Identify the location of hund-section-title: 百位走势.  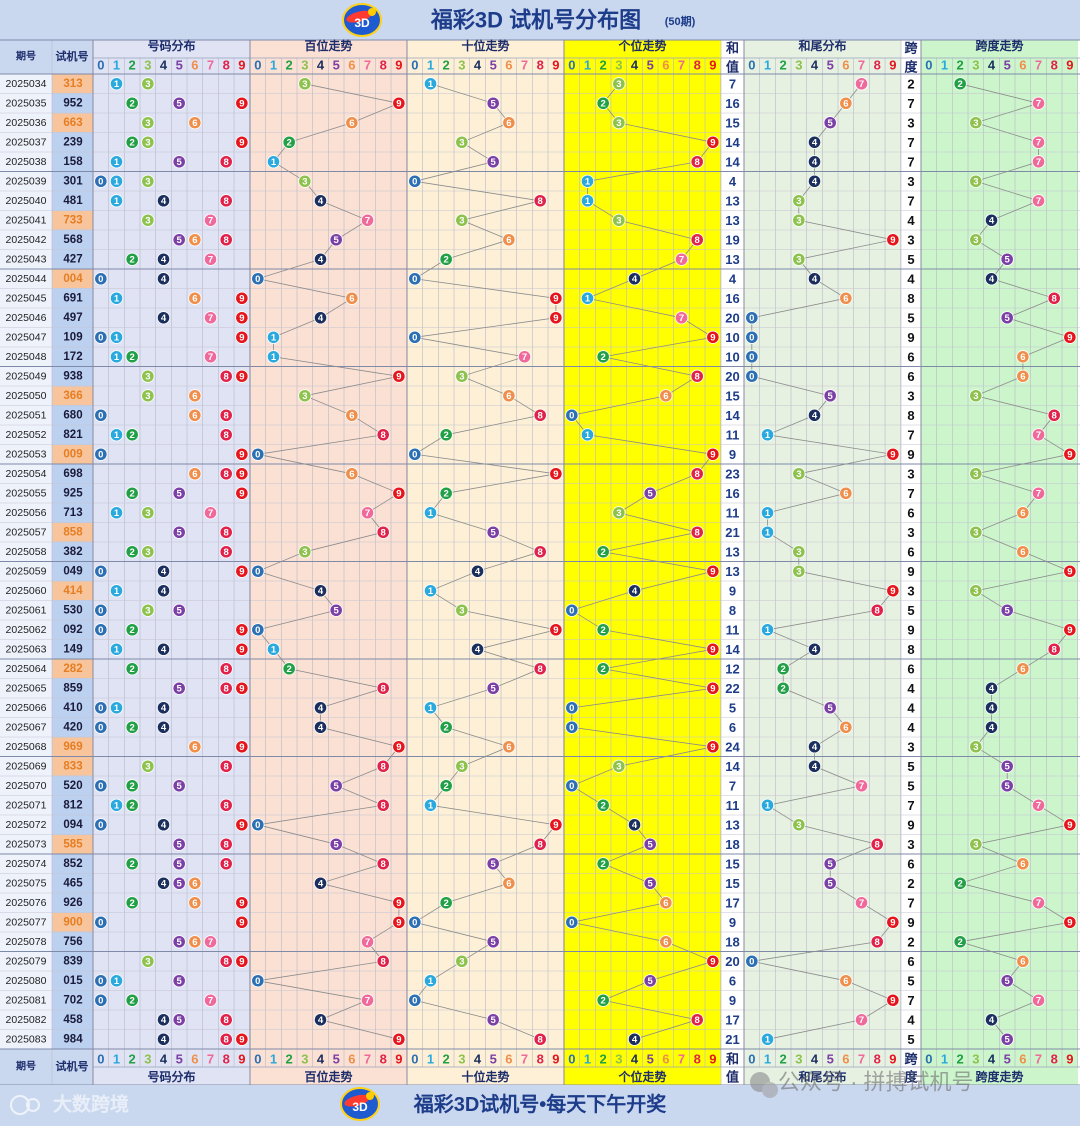
(328, 1076).